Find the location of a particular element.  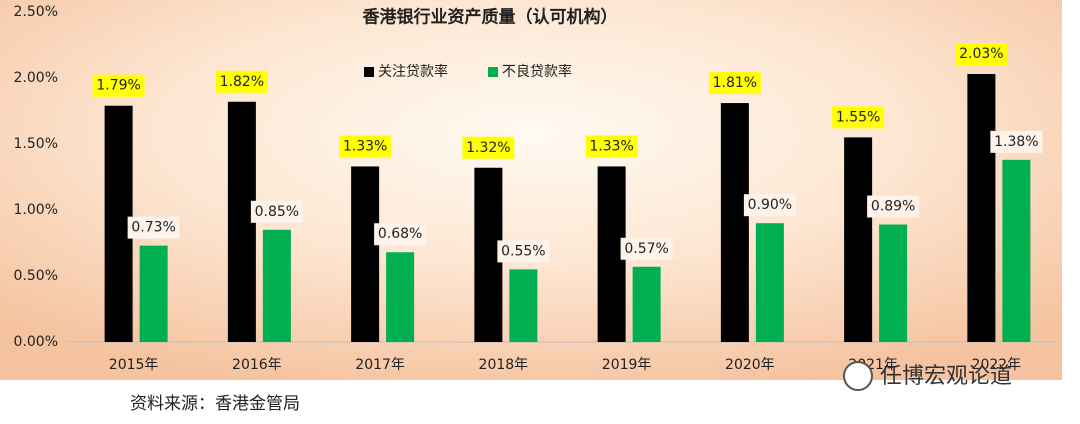

data-label: 0.89% is located at coordinates (893, 207).